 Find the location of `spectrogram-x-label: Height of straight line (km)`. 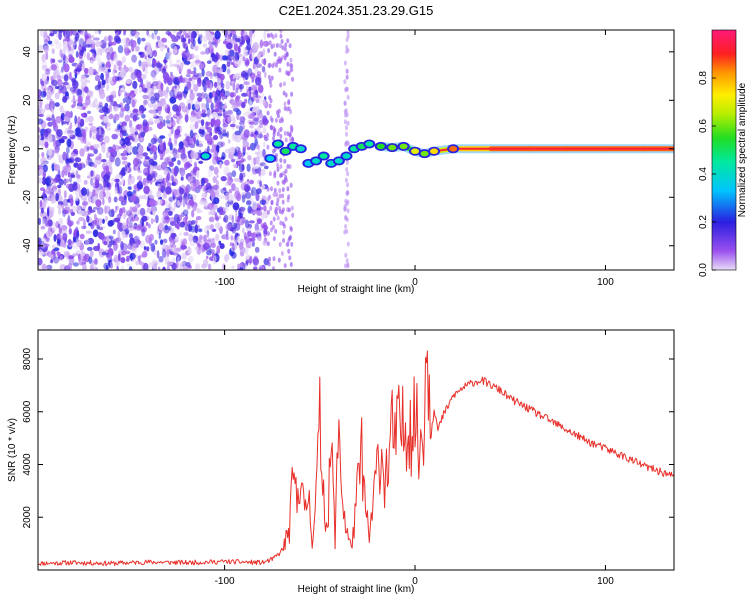

spectrogram-x-label: Height of straight line (km) is located at coordinates (356, 289).